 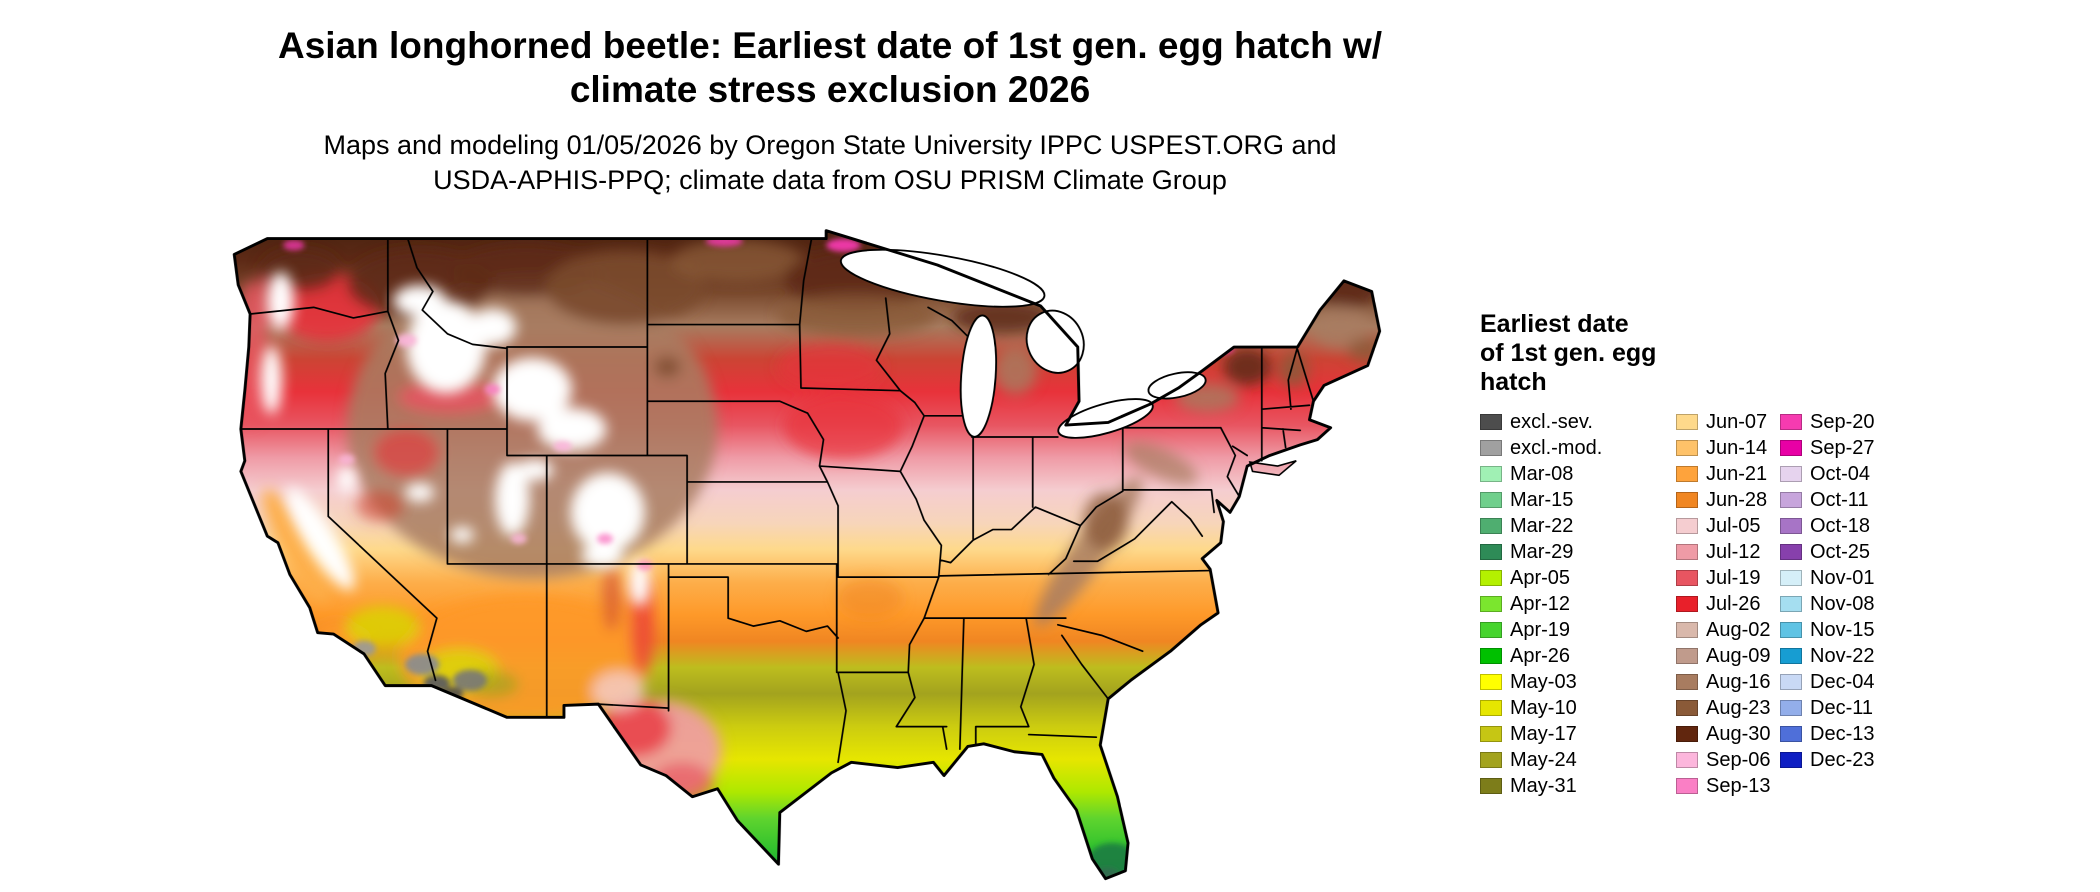 What do you see at coordinates (1842, 447) in the screenshot?
I see `legend-label: Sep-27` at bounding box center [1842, 447].